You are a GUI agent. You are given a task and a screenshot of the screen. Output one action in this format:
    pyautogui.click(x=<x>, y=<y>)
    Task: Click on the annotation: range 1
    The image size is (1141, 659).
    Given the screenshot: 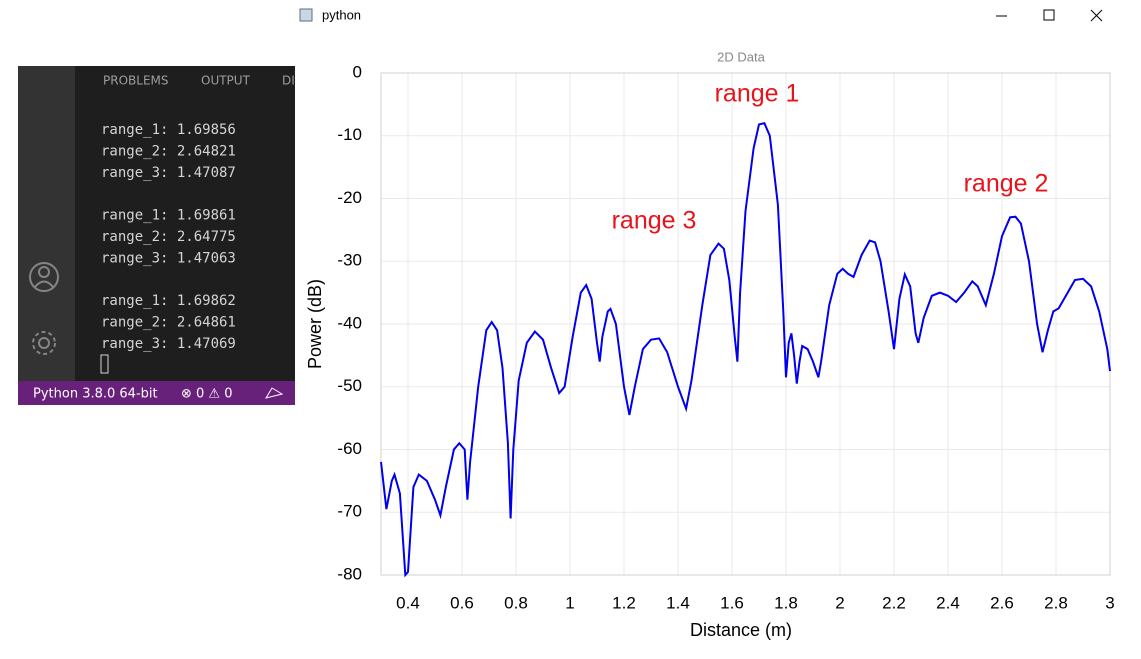 What is the action you would take?
    pyautogui.click(x=757, y=94)
    